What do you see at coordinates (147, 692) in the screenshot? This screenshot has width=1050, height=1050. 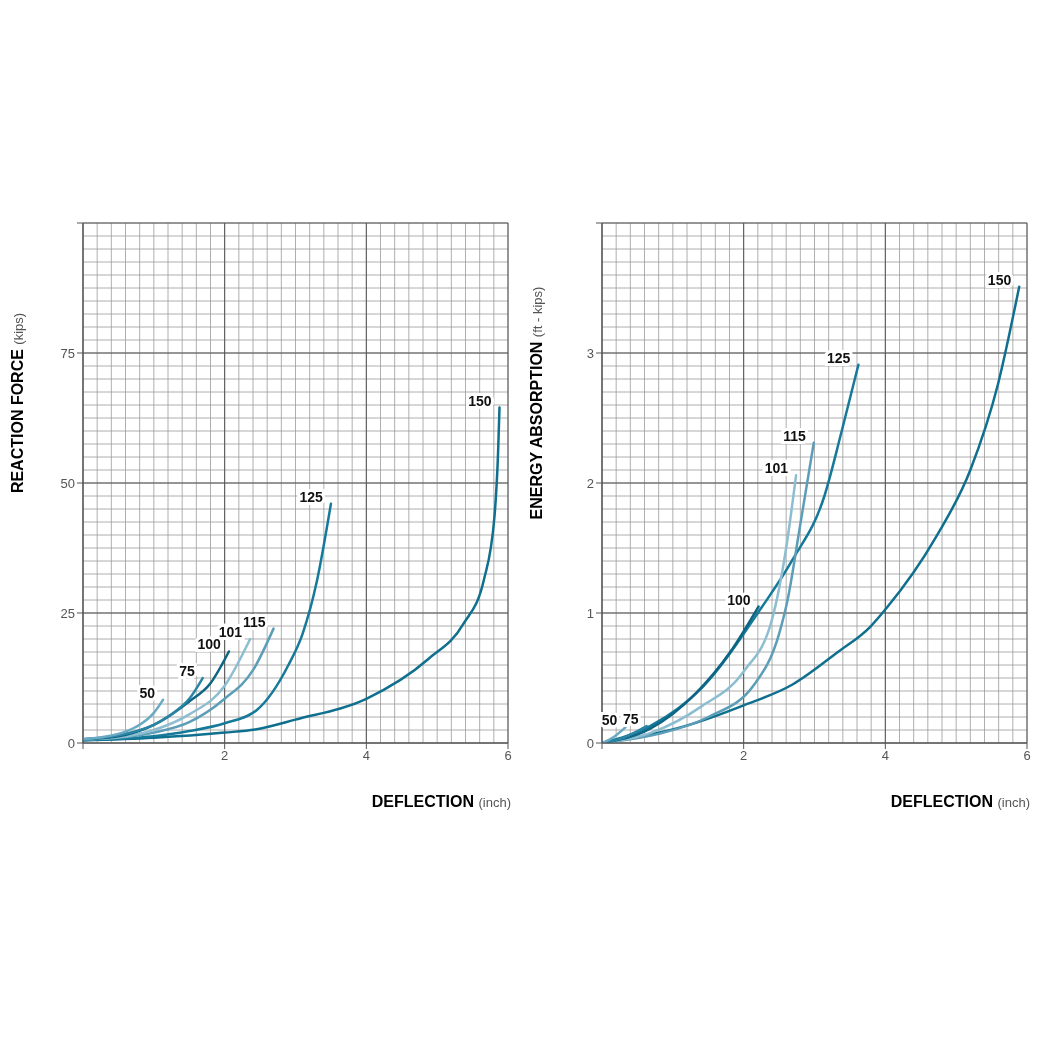 I see `series-label: 50` at bounding box center [147, 692].